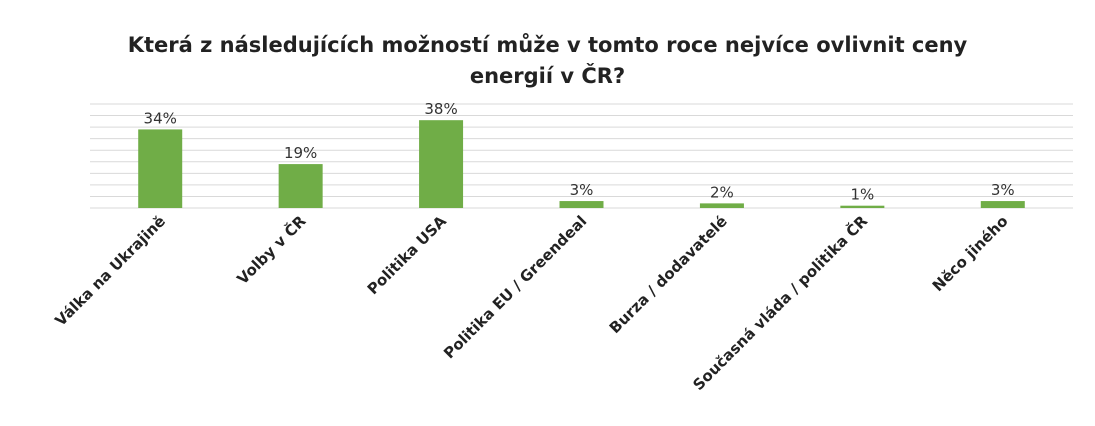 This screenshot has width=1095, height=426. I want to click on chart-title-line-2: energií v ČR?, so click(547, 76).